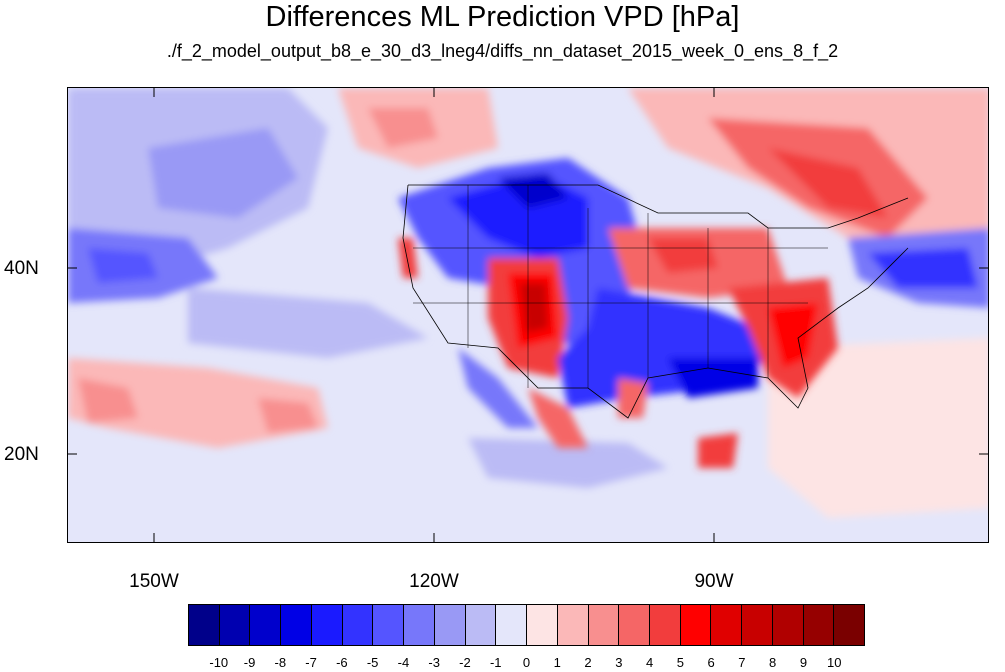  I want to click on colorbar-tick-label: 10, so click(834, 662).